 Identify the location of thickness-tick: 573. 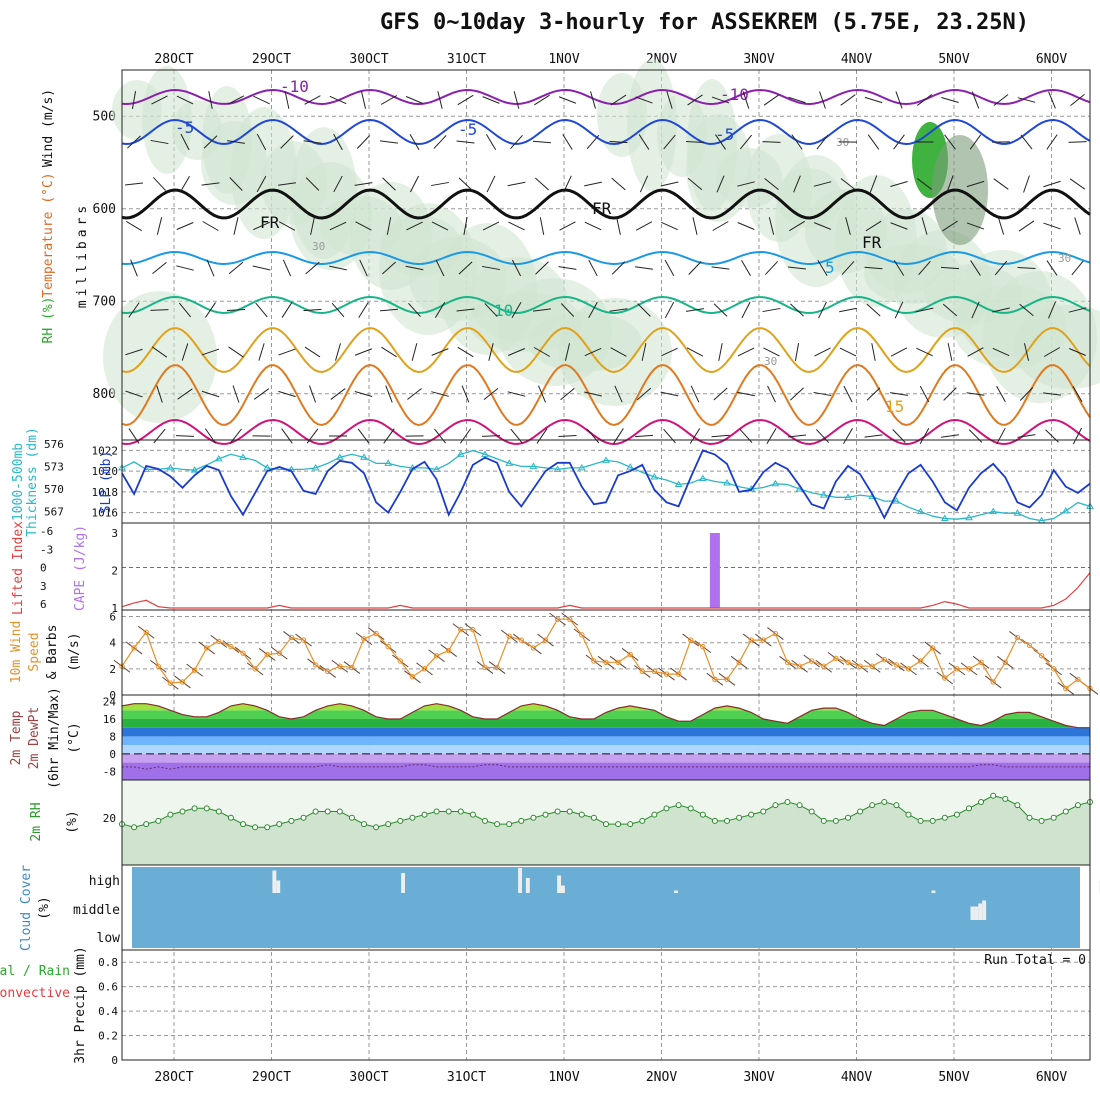
(54, 466).